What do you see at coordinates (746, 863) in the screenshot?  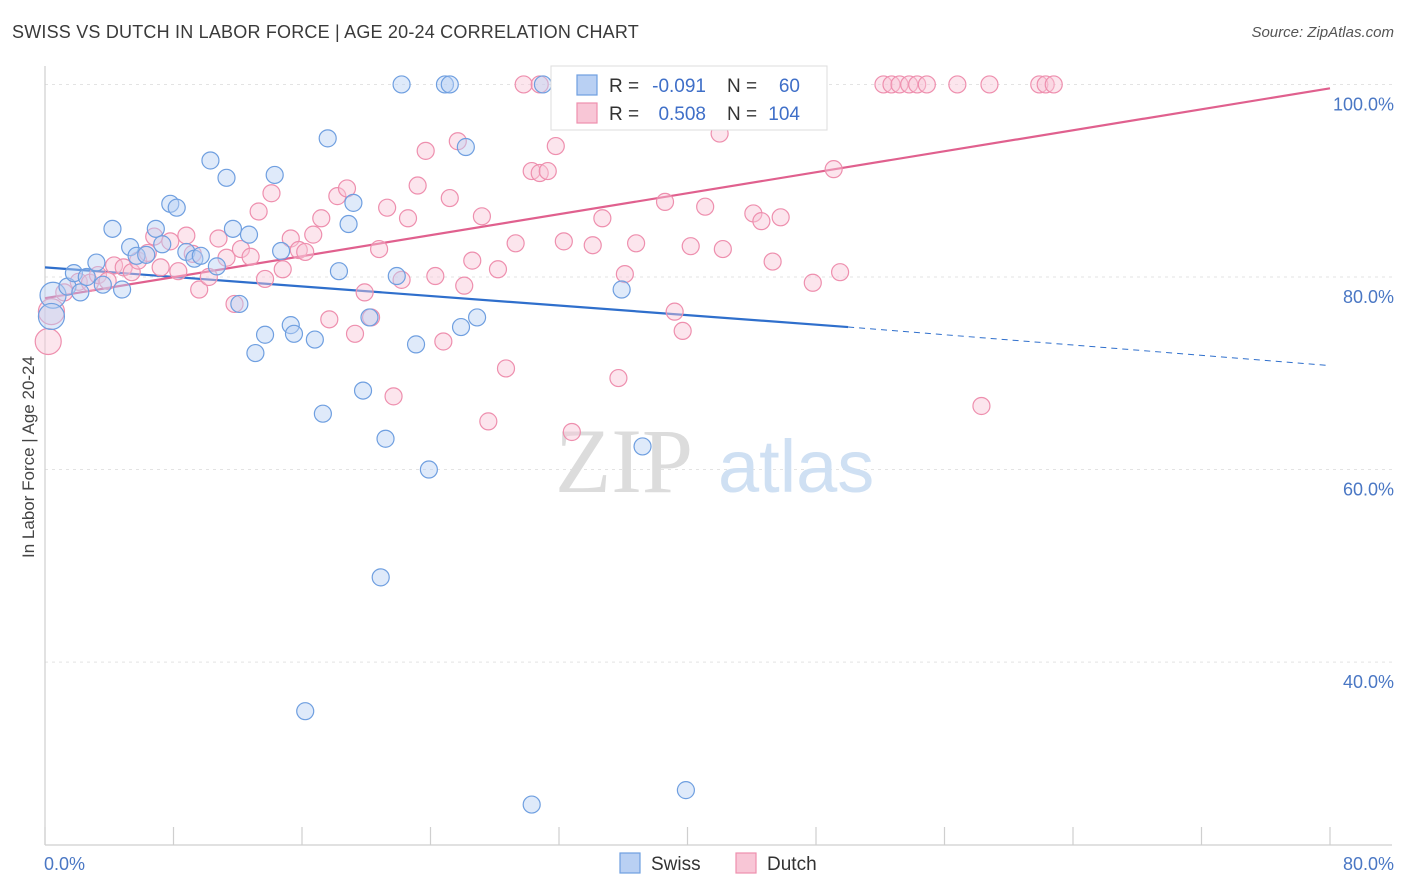 I see `bottom-legend-swatch-dutch` at bounding box center [746, 863].